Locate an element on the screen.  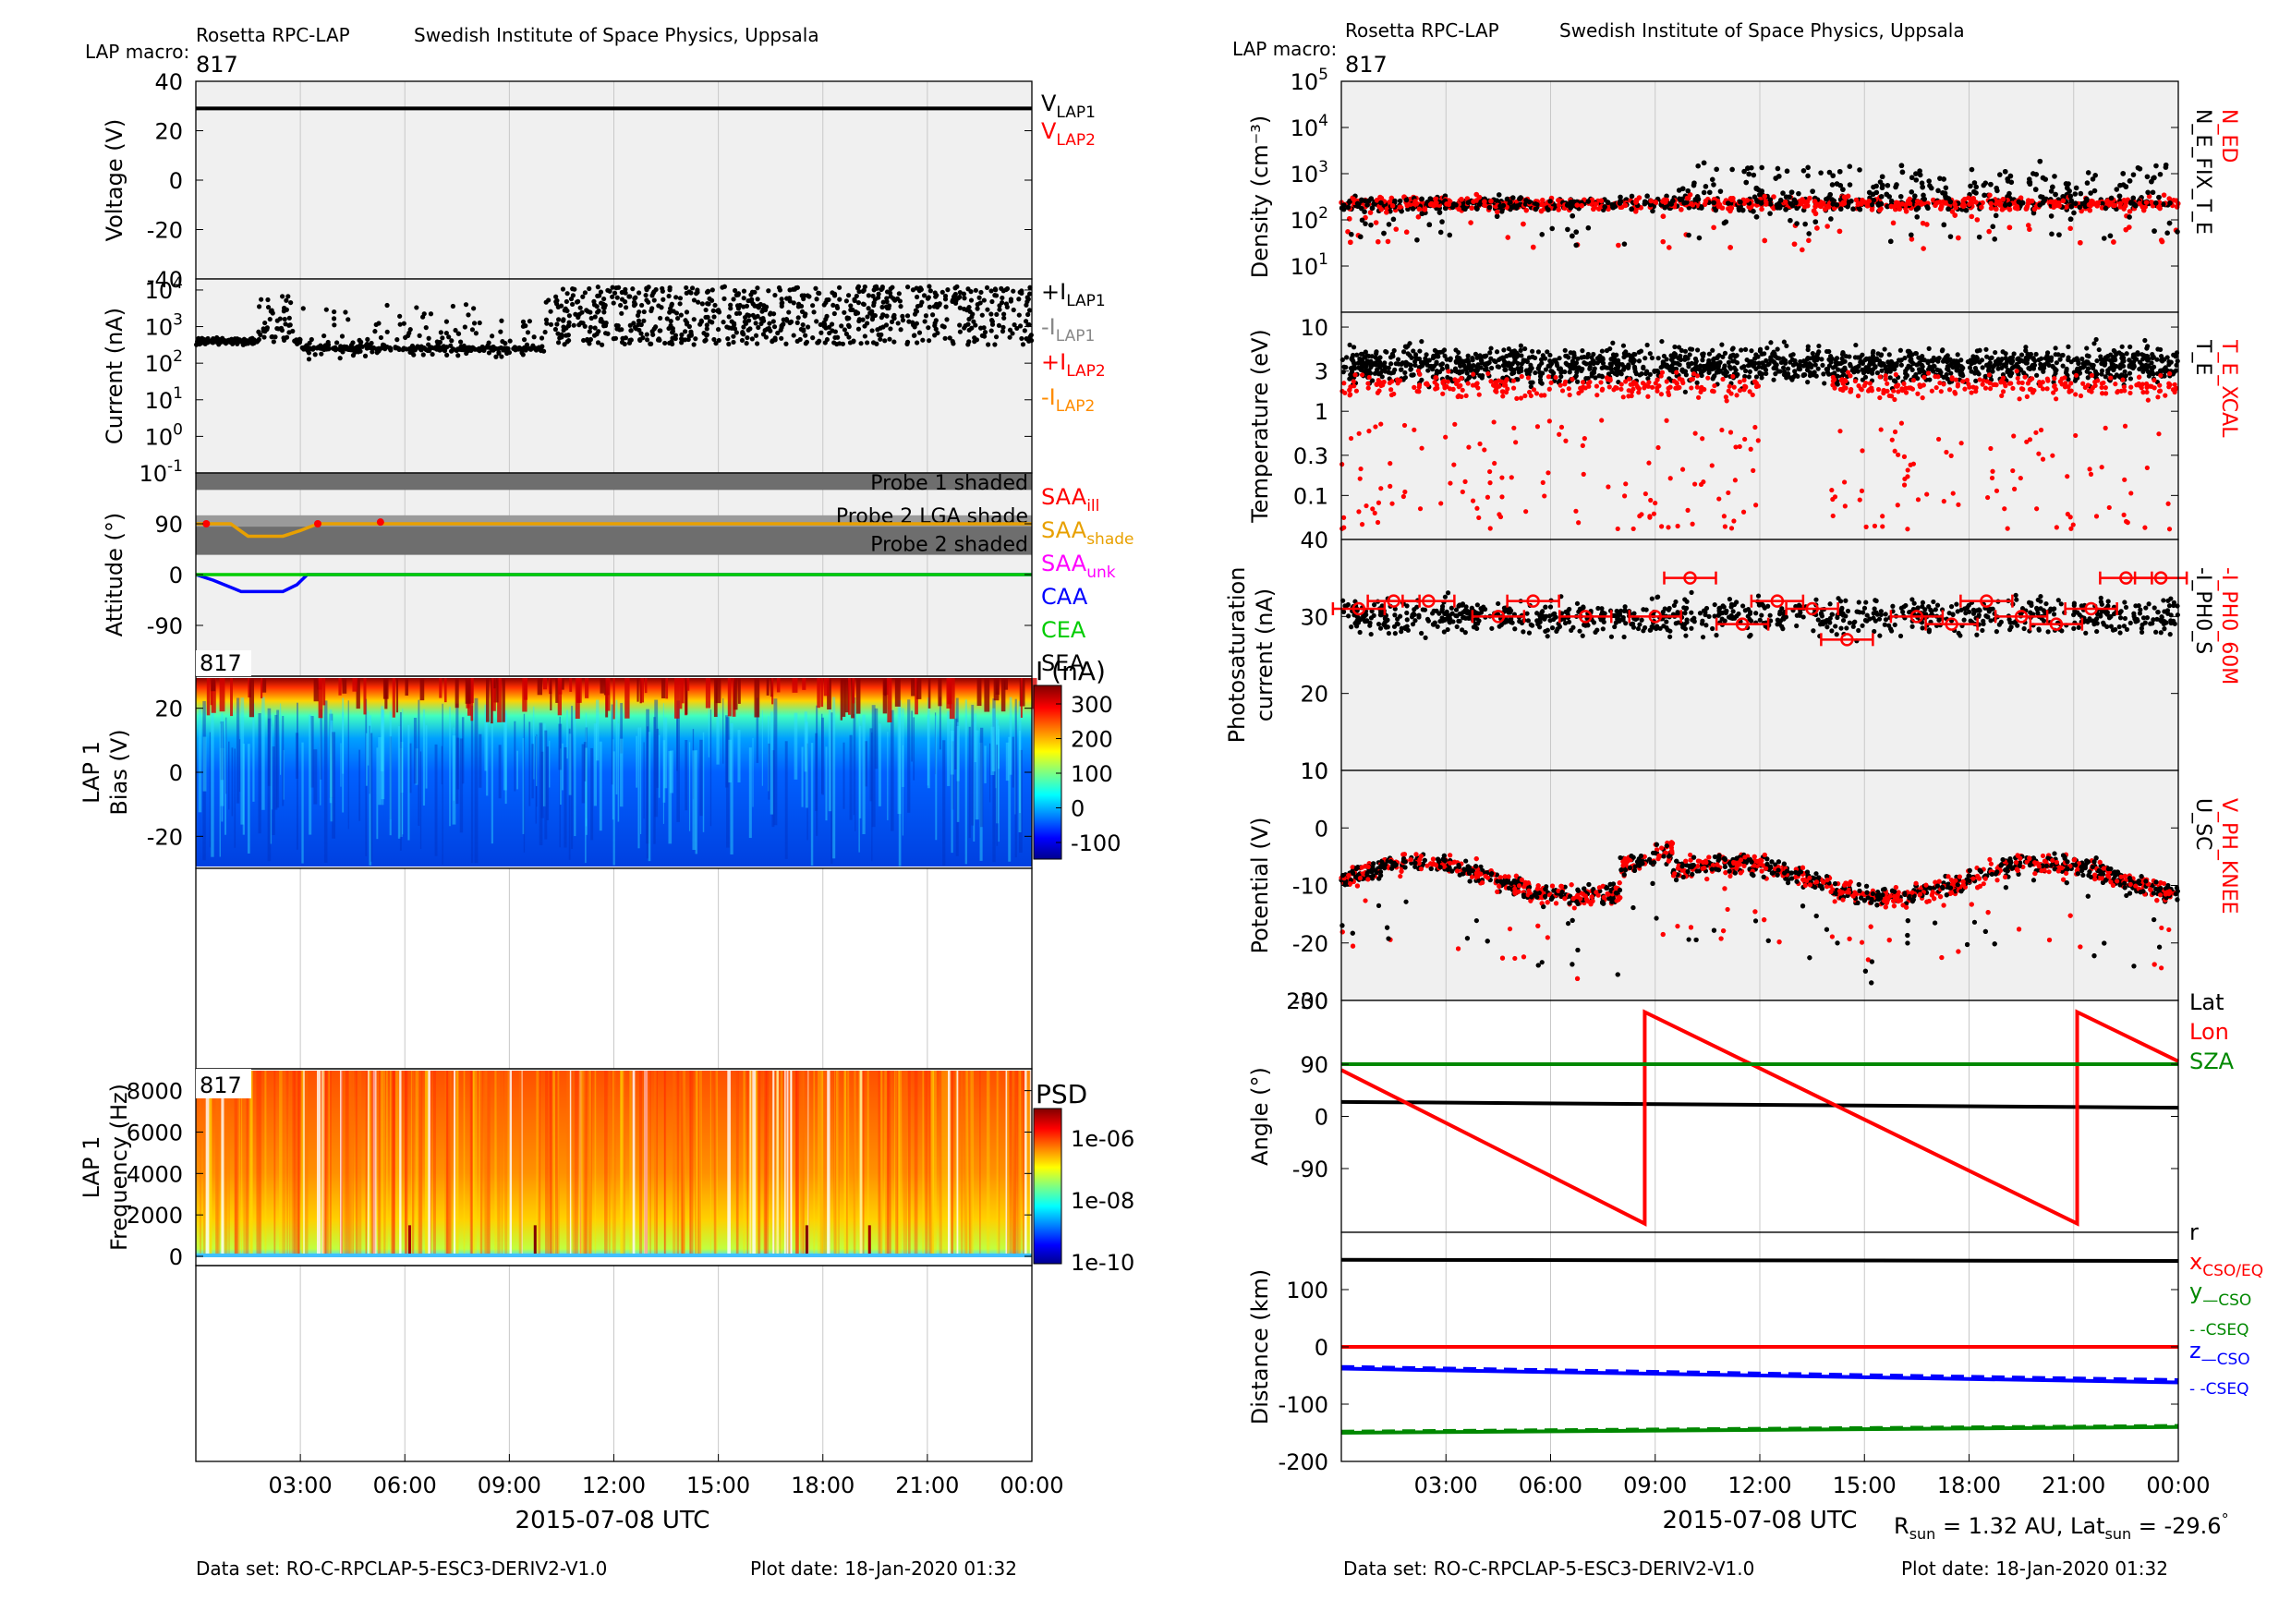
current-legend-entry: -ILAP1 is located at coordinates (1068, 329).